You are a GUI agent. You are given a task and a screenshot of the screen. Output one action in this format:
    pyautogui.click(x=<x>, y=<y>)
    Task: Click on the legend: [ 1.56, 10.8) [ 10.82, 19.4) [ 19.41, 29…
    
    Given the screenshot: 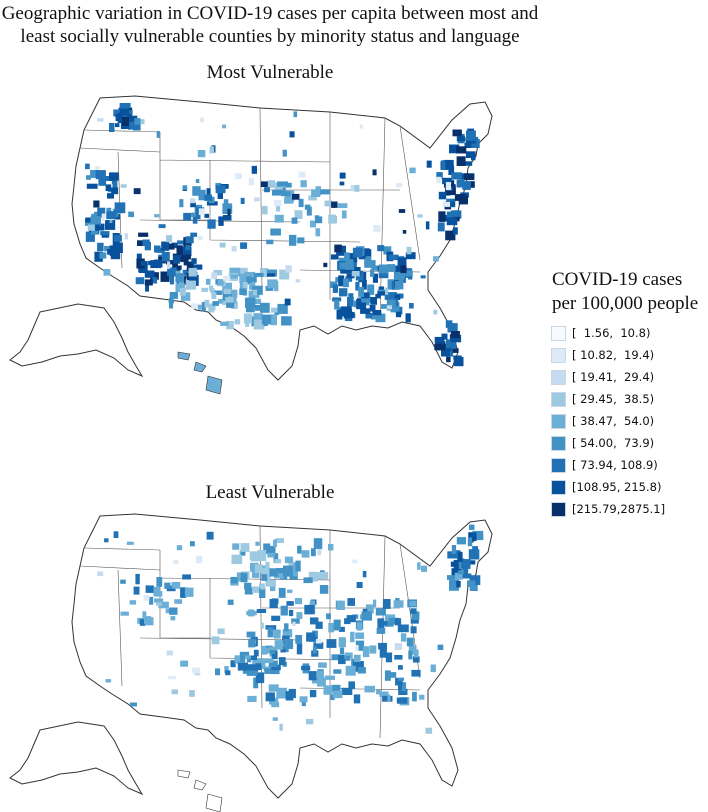 What is the action you would take?
    pyautogui.click(x=608, y=421)
    